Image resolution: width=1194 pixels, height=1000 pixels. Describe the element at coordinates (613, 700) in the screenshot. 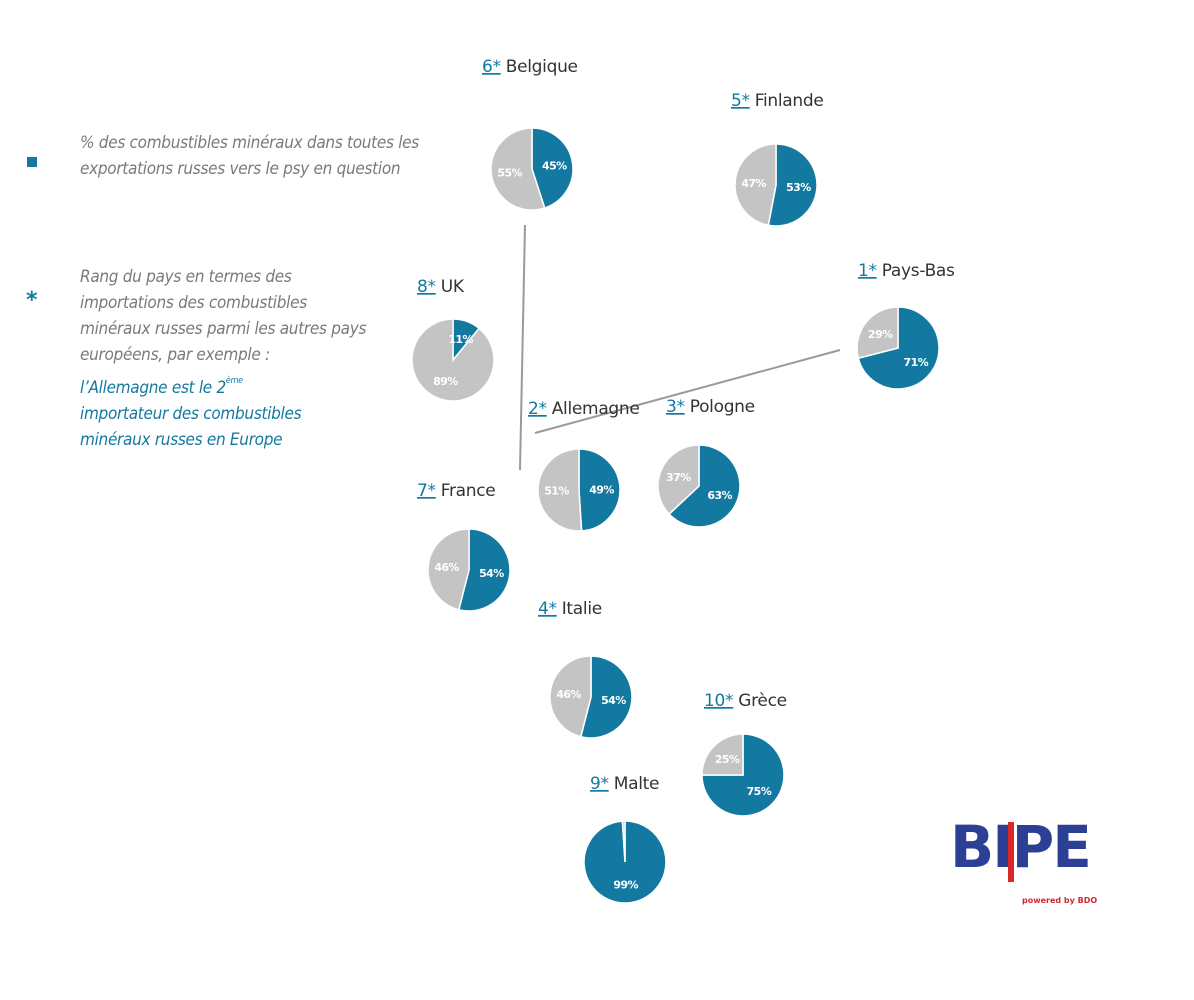

I see `pie-label-share-italie: 54%` at that location.